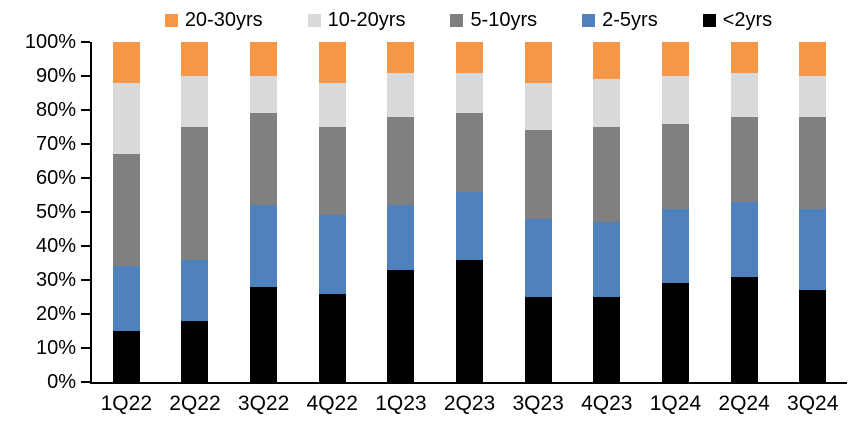  I want to click on bar-slot-1q22, so click(126, 212).